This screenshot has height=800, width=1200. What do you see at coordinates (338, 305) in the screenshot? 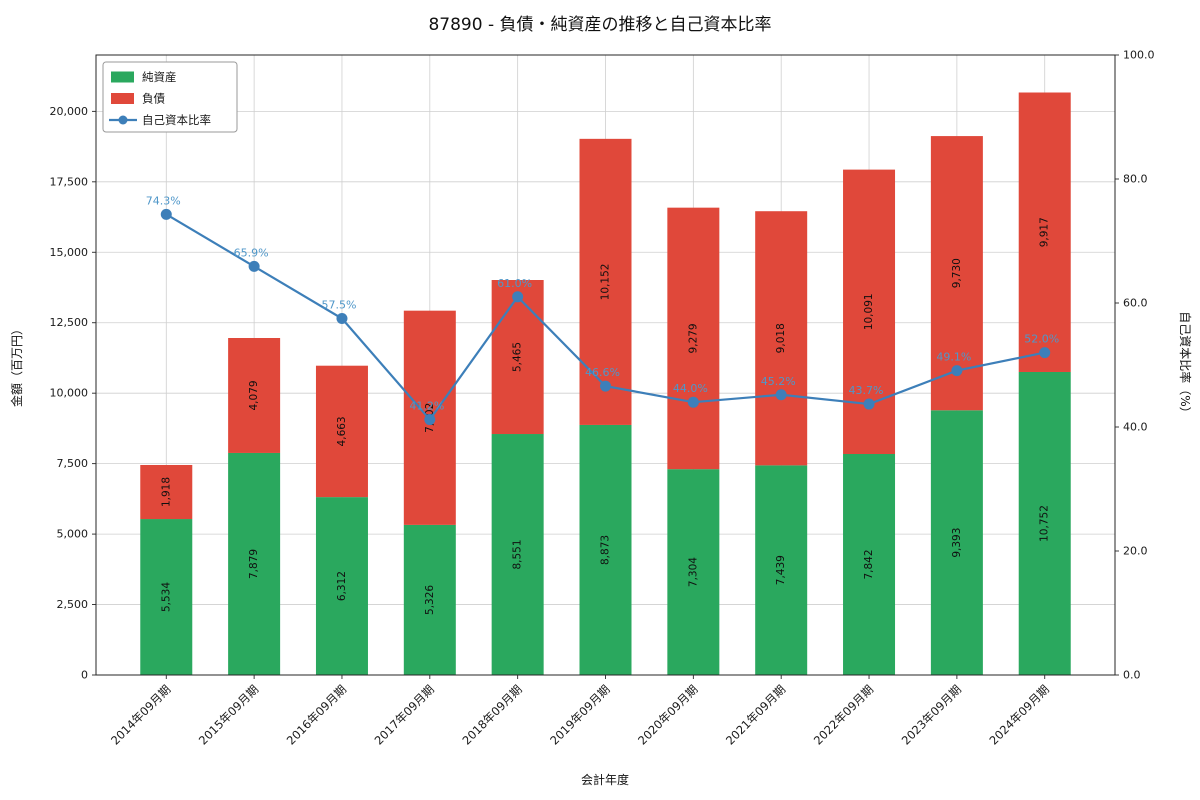
I see `equity-ratio-point-label: 57.5%` at bounding box center [338, 305].